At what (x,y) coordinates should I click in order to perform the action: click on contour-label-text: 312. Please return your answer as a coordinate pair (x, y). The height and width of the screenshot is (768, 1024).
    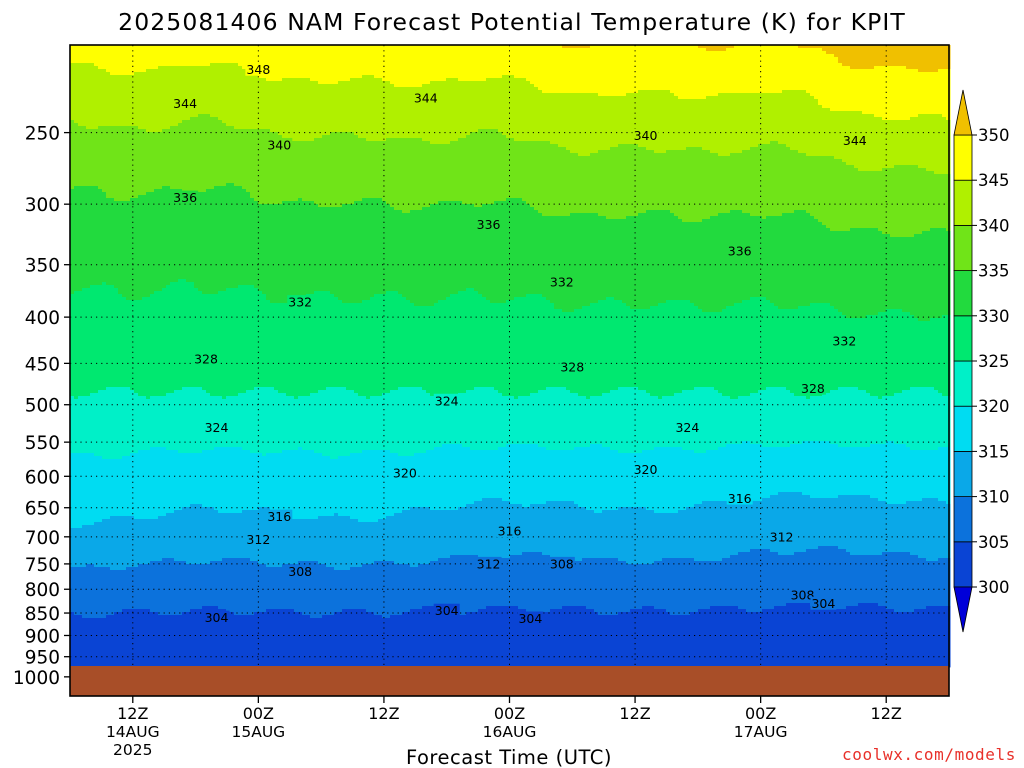
    Looking at the image, I should click on (258, 539).